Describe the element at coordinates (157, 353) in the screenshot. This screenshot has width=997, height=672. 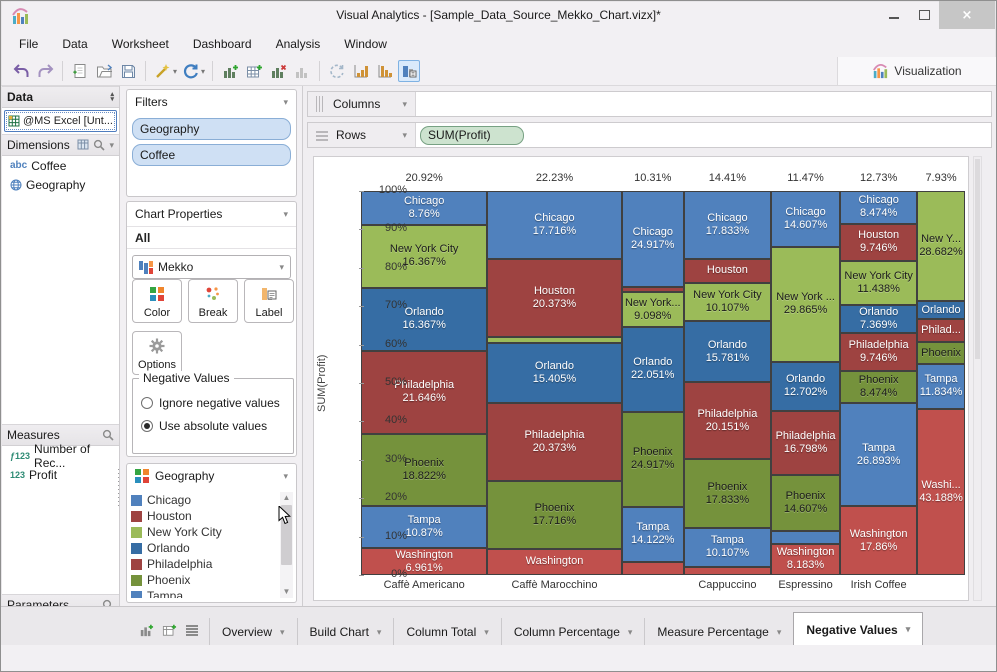
I see `options-button: Options` at that location.